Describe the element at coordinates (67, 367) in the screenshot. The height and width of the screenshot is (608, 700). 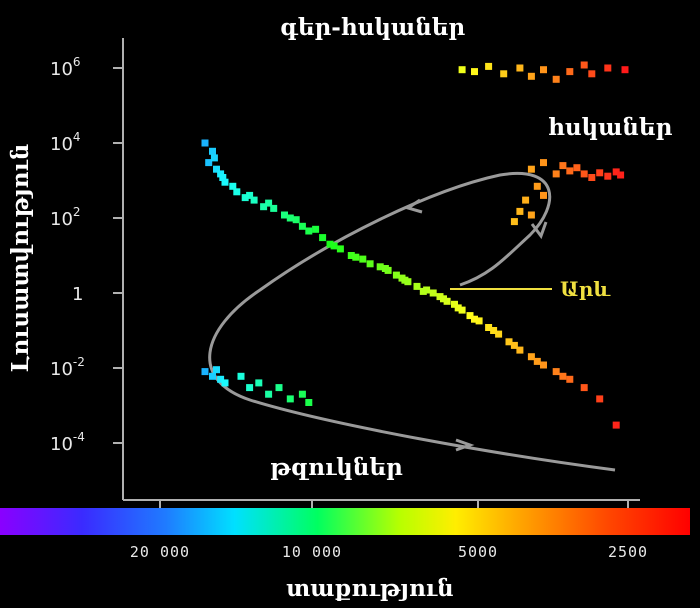
I see `y-tick-label: 10⁻²` at that location.